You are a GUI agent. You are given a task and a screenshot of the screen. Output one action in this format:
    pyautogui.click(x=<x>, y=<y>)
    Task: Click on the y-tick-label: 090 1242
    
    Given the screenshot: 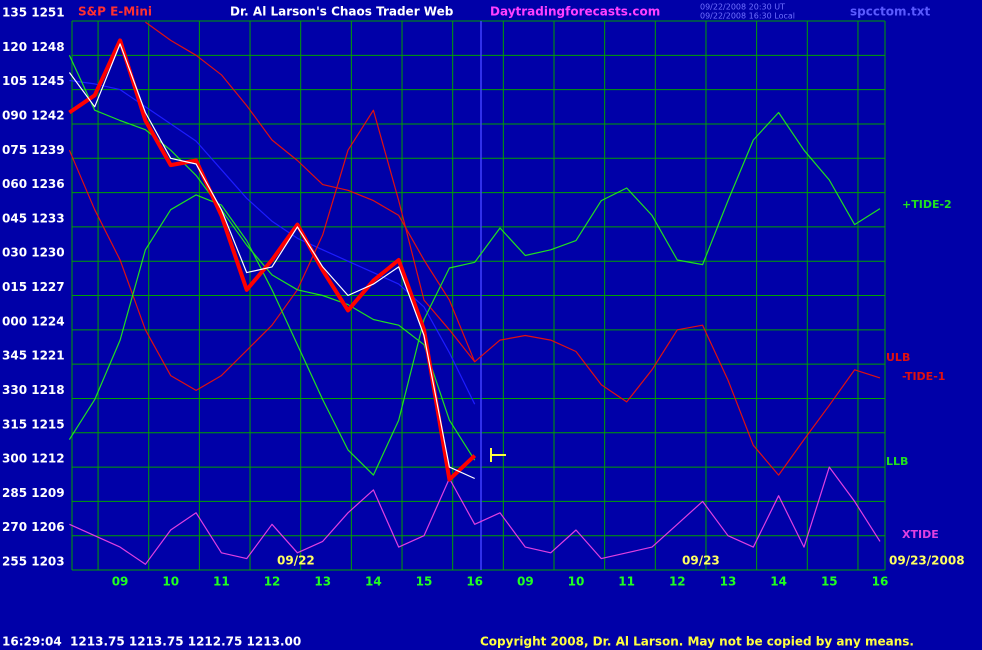 What is the action you would take?
    pyautogui.click(x=33, y=115)
    